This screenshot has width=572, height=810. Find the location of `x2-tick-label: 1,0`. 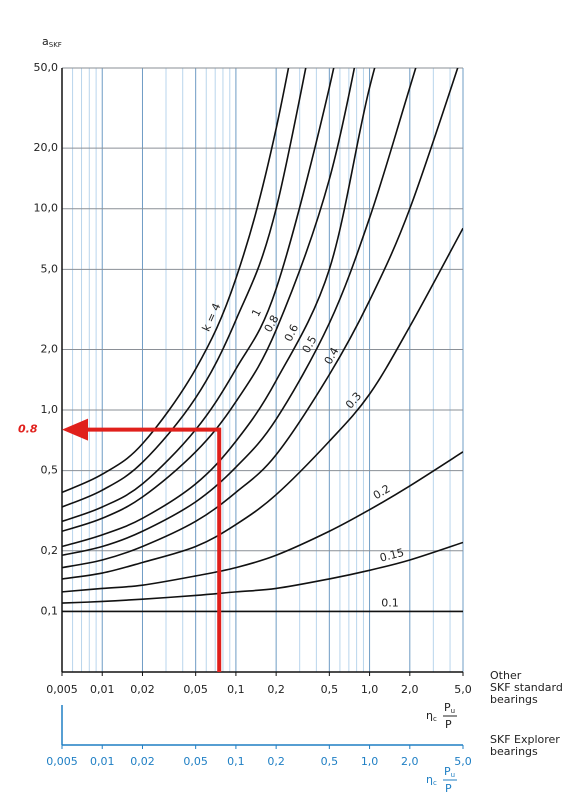

x2-tick-label: 1,0 is located at coordinates (370, 761).